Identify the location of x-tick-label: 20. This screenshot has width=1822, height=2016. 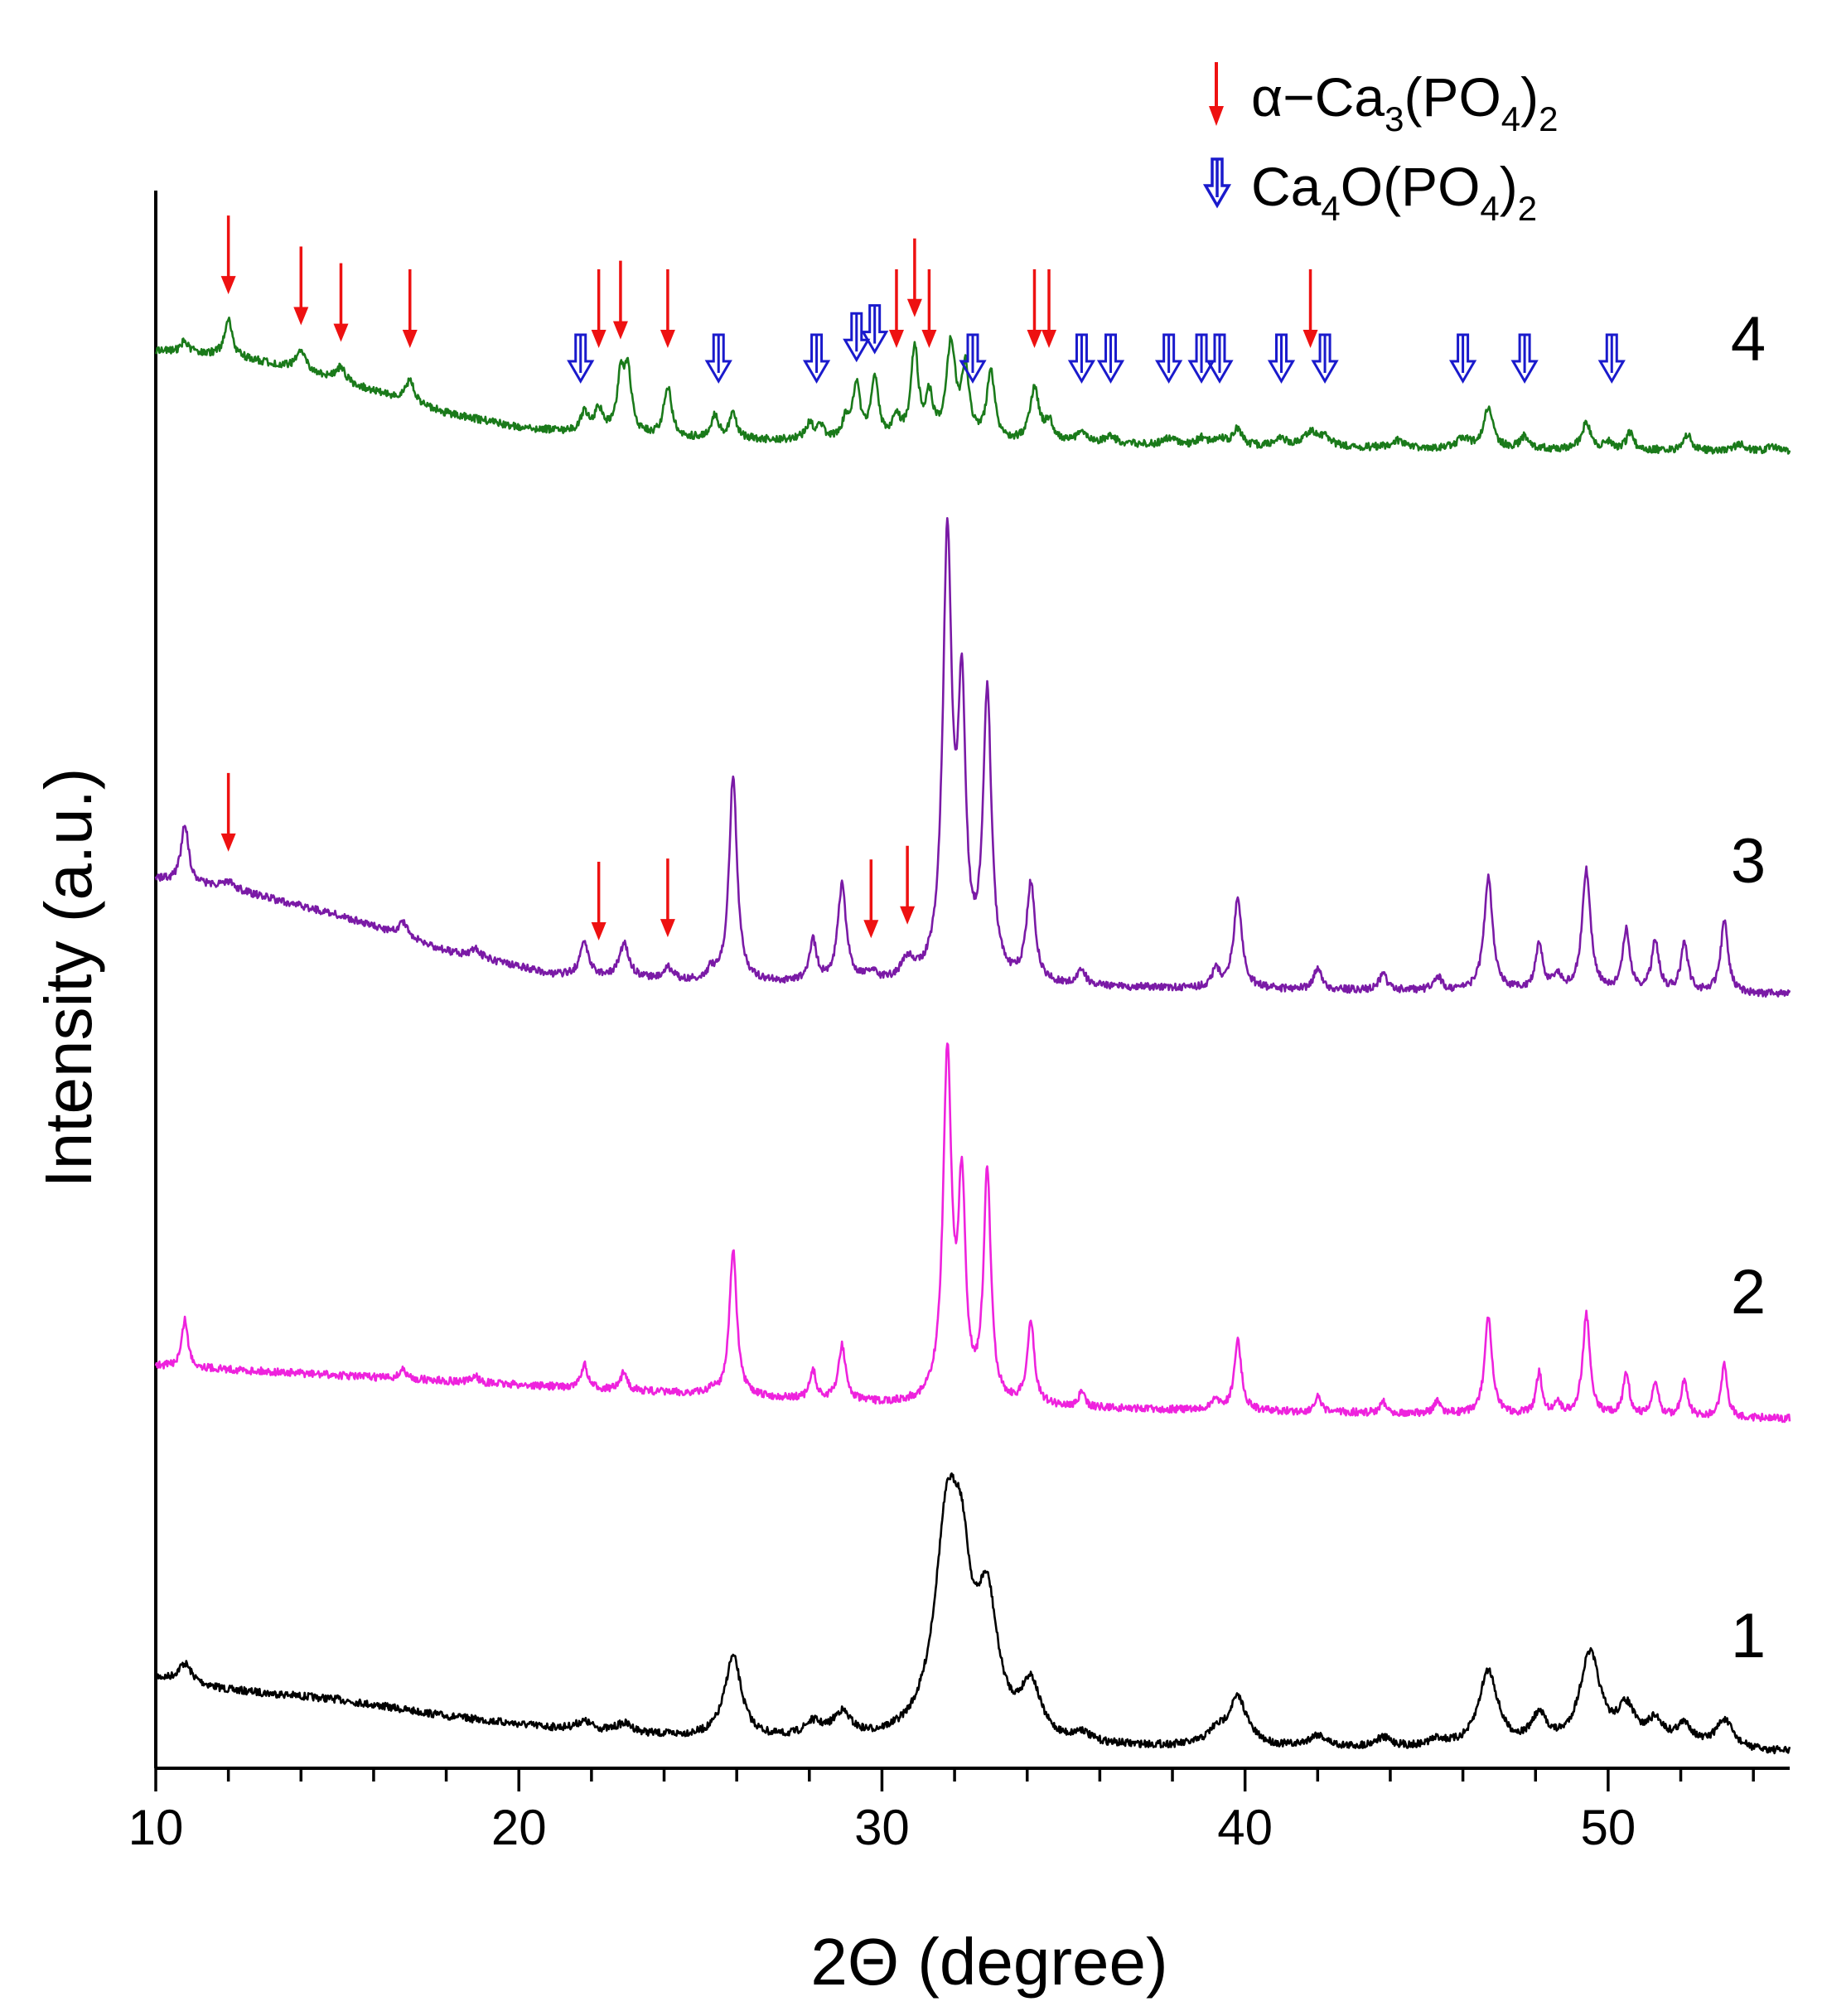
(519, 1827).